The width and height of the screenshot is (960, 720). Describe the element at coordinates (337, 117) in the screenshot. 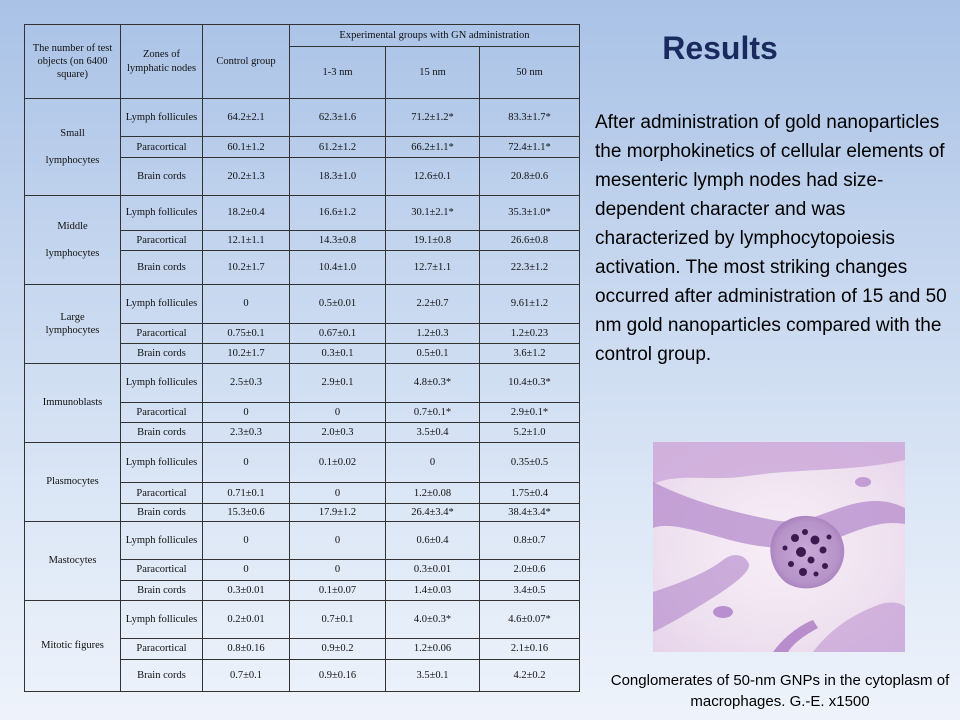

I see `value-cell: 62.3±1.6` at that location.